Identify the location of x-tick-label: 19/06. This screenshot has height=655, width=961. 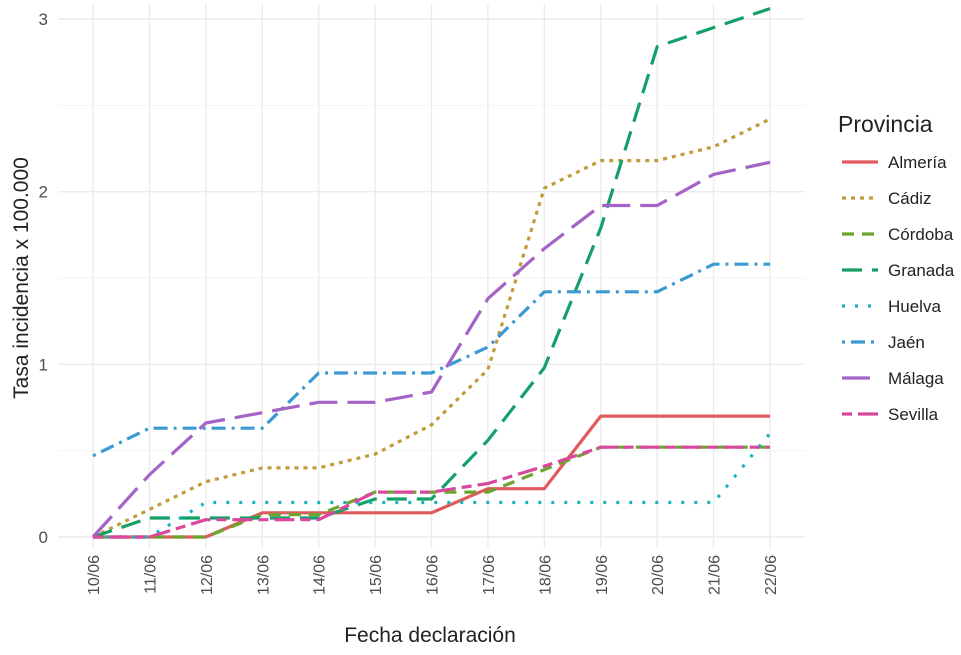
(602, 575).